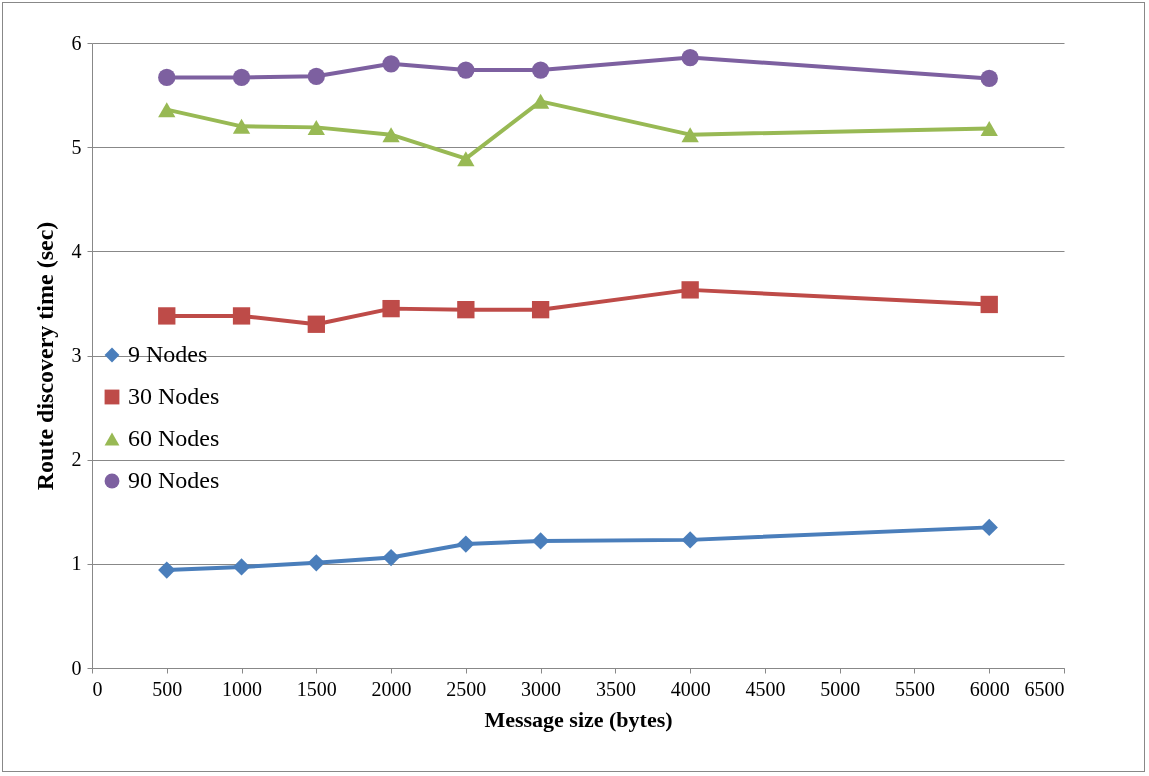  I want to click on legend-label: 30 Nodes, so click(174, 396).